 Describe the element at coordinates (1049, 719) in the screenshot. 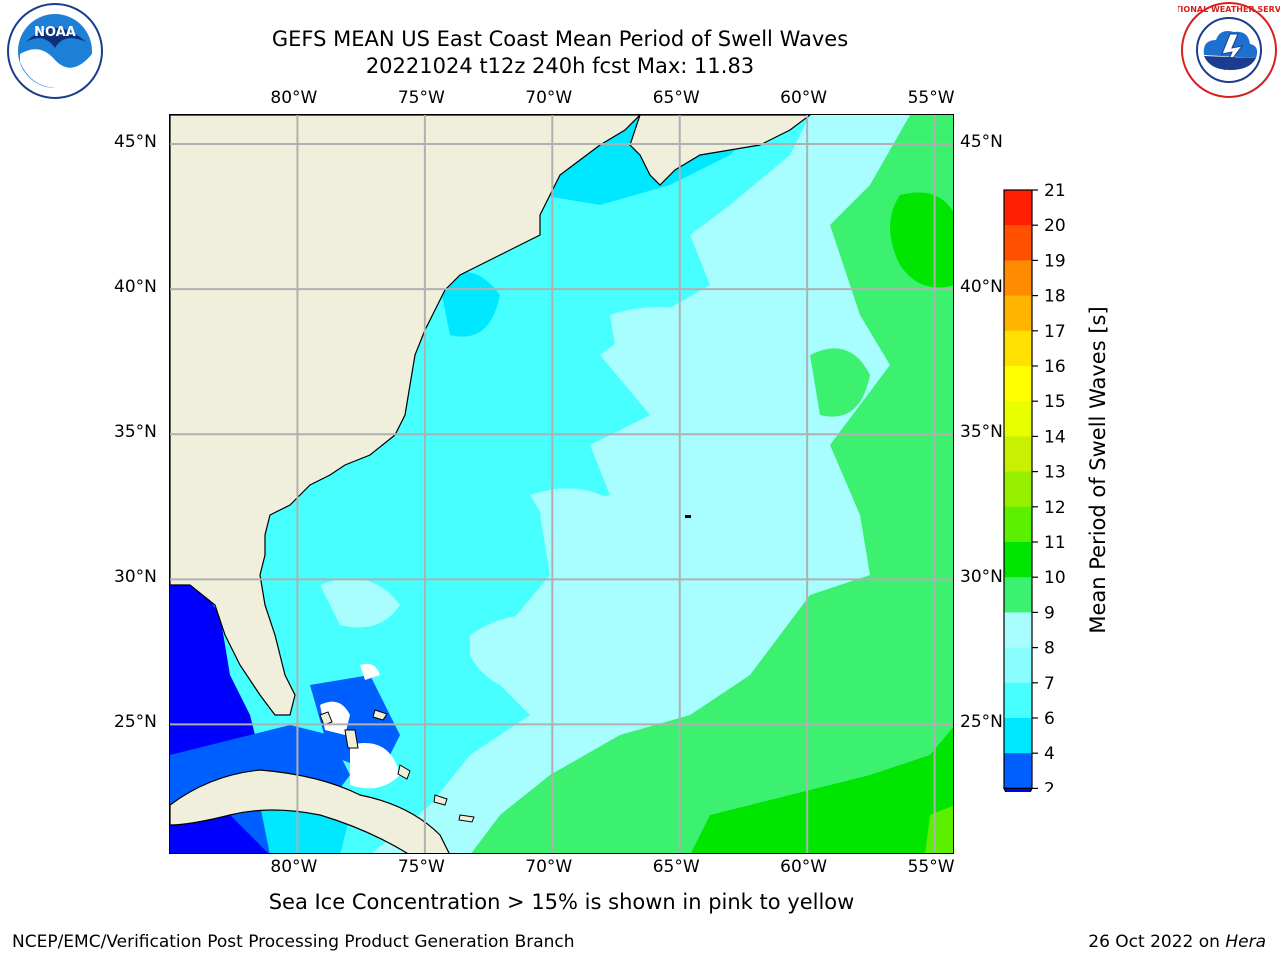

I see `colorbar-tick-label: 6` at that location.